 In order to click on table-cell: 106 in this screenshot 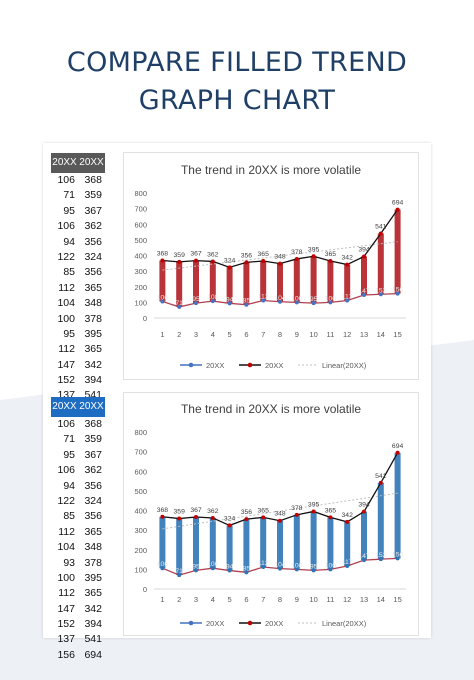, I will do `click(66, 226)`.